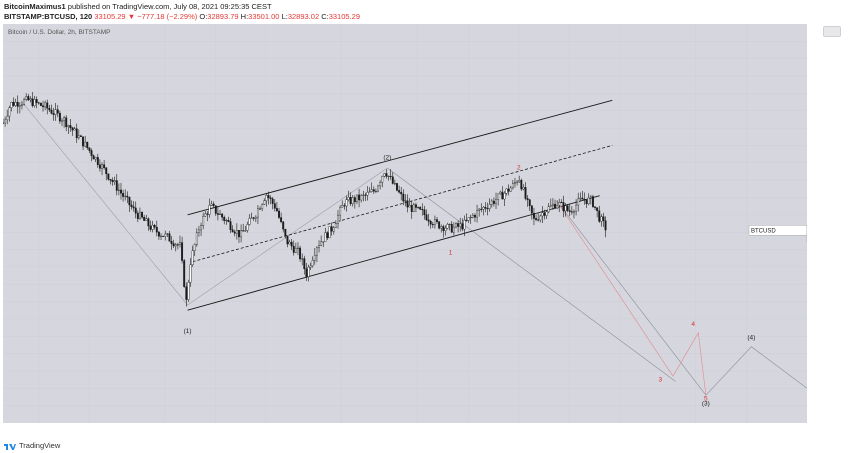  Describe the element at coordinates (393, 253) in the screenshot. I see `channel-lower-line` at that location.